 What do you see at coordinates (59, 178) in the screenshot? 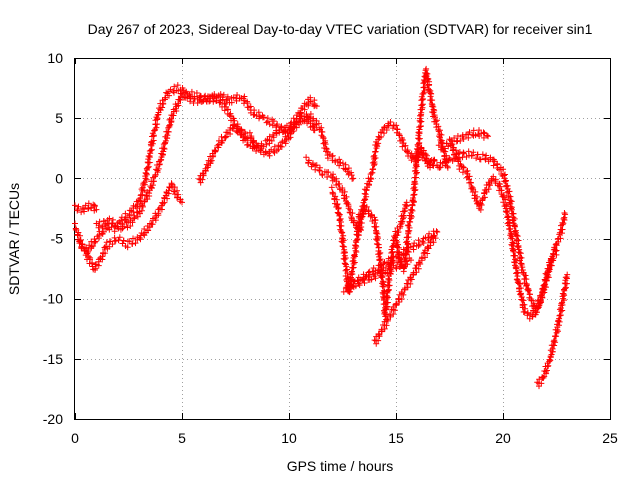
I see `y-tick-label: 0` at bounding box center [59, 178].